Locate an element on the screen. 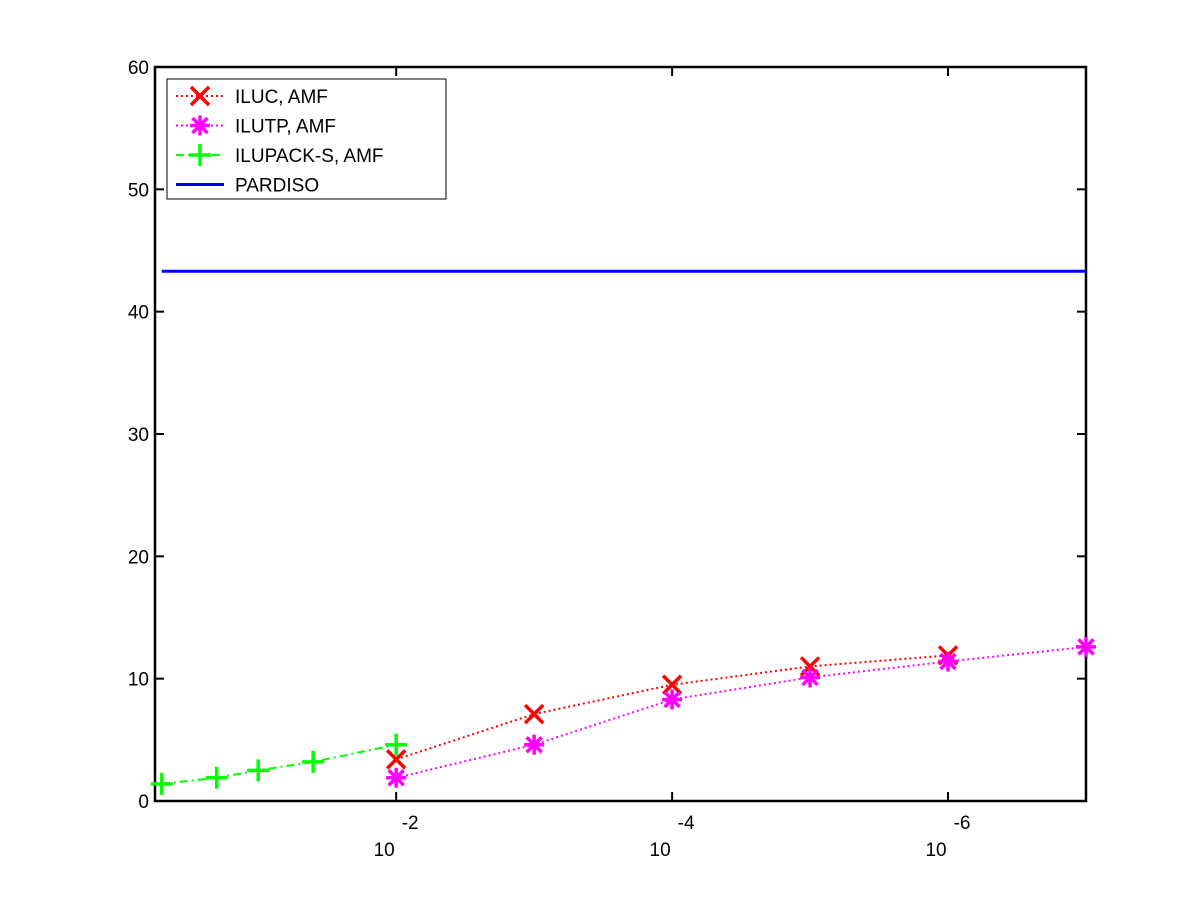 This screenshot has width=1200, height=900. series-ilutp-amf is located at coordinates (741, 712).